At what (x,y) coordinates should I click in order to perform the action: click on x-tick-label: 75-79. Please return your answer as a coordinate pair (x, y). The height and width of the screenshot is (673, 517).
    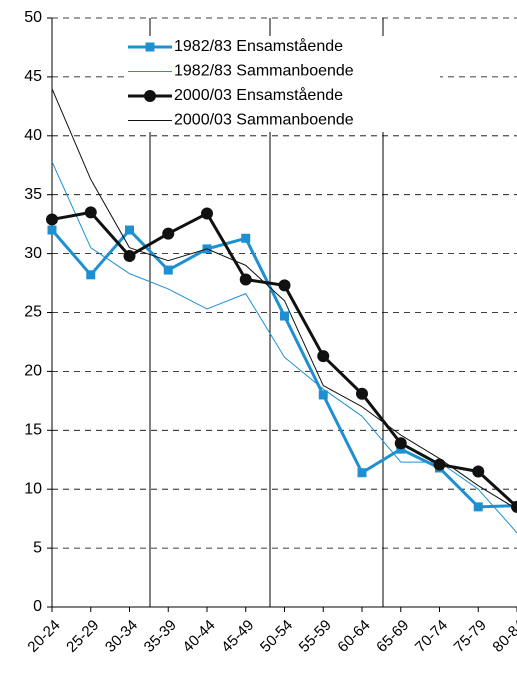
    Looking at the image, I should click on (470, 636).